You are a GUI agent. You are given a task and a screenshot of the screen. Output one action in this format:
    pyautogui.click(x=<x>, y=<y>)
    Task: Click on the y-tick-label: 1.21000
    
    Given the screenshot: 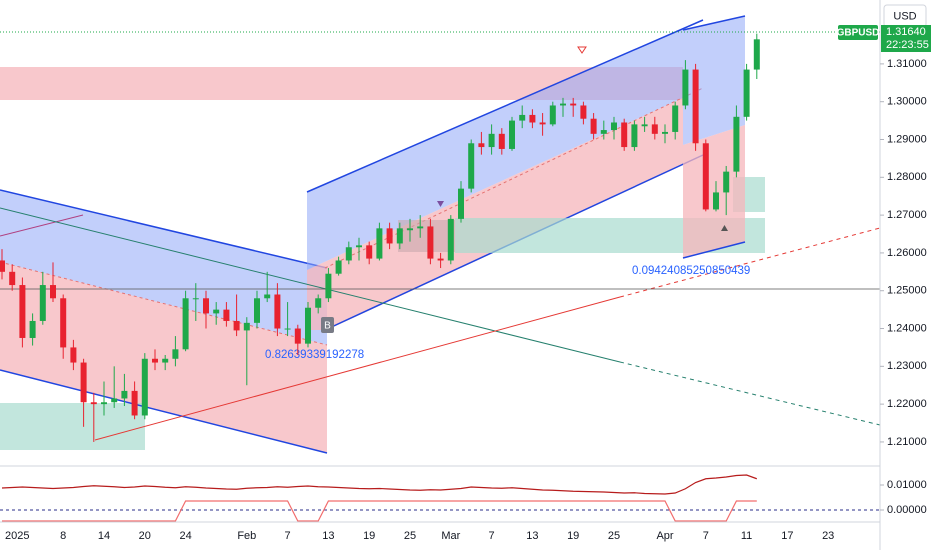 What is the action you would take?
    pyautogui.click(x=907, y=442)
    